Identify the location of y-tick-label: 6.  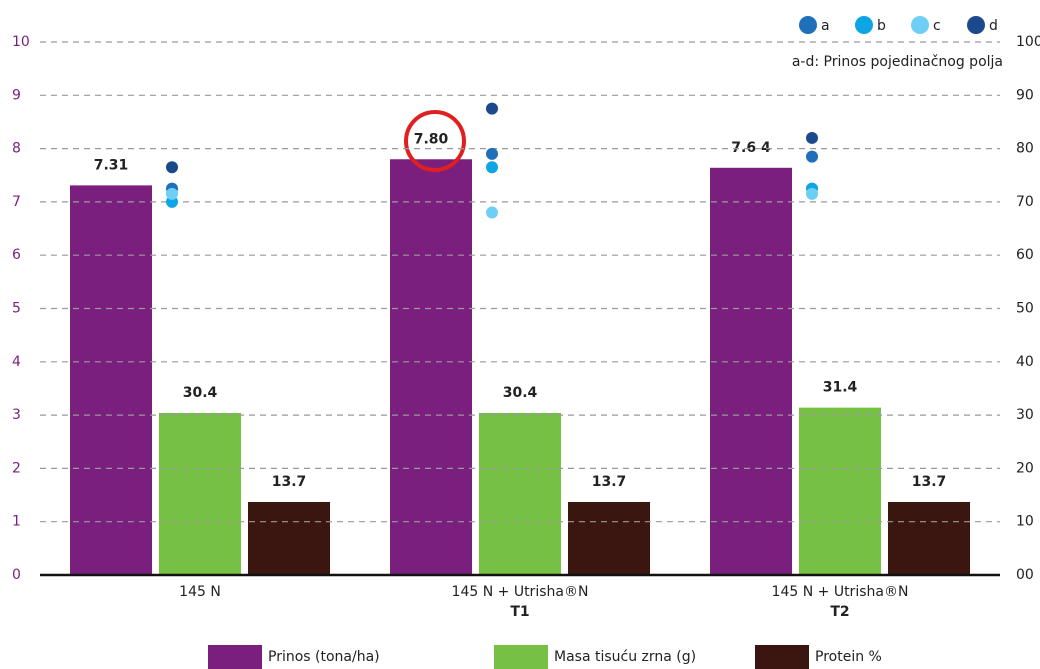
(16, 255).